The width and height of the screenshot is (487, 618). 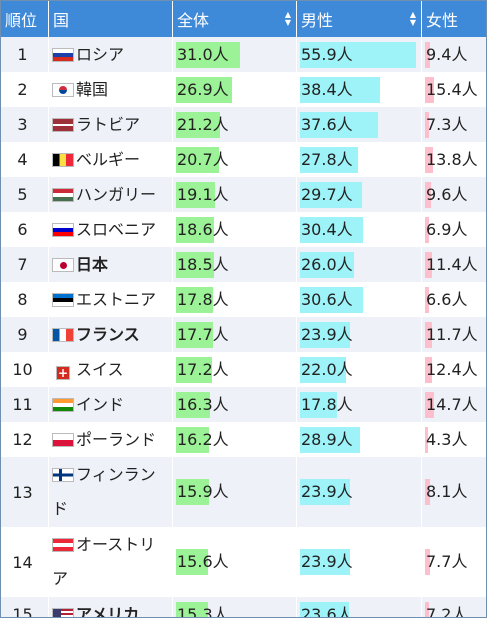 What do you see at coordinates (63, 55) in the screenshot?
I see `russia-flag-icon` at bounding box center [63, 55].